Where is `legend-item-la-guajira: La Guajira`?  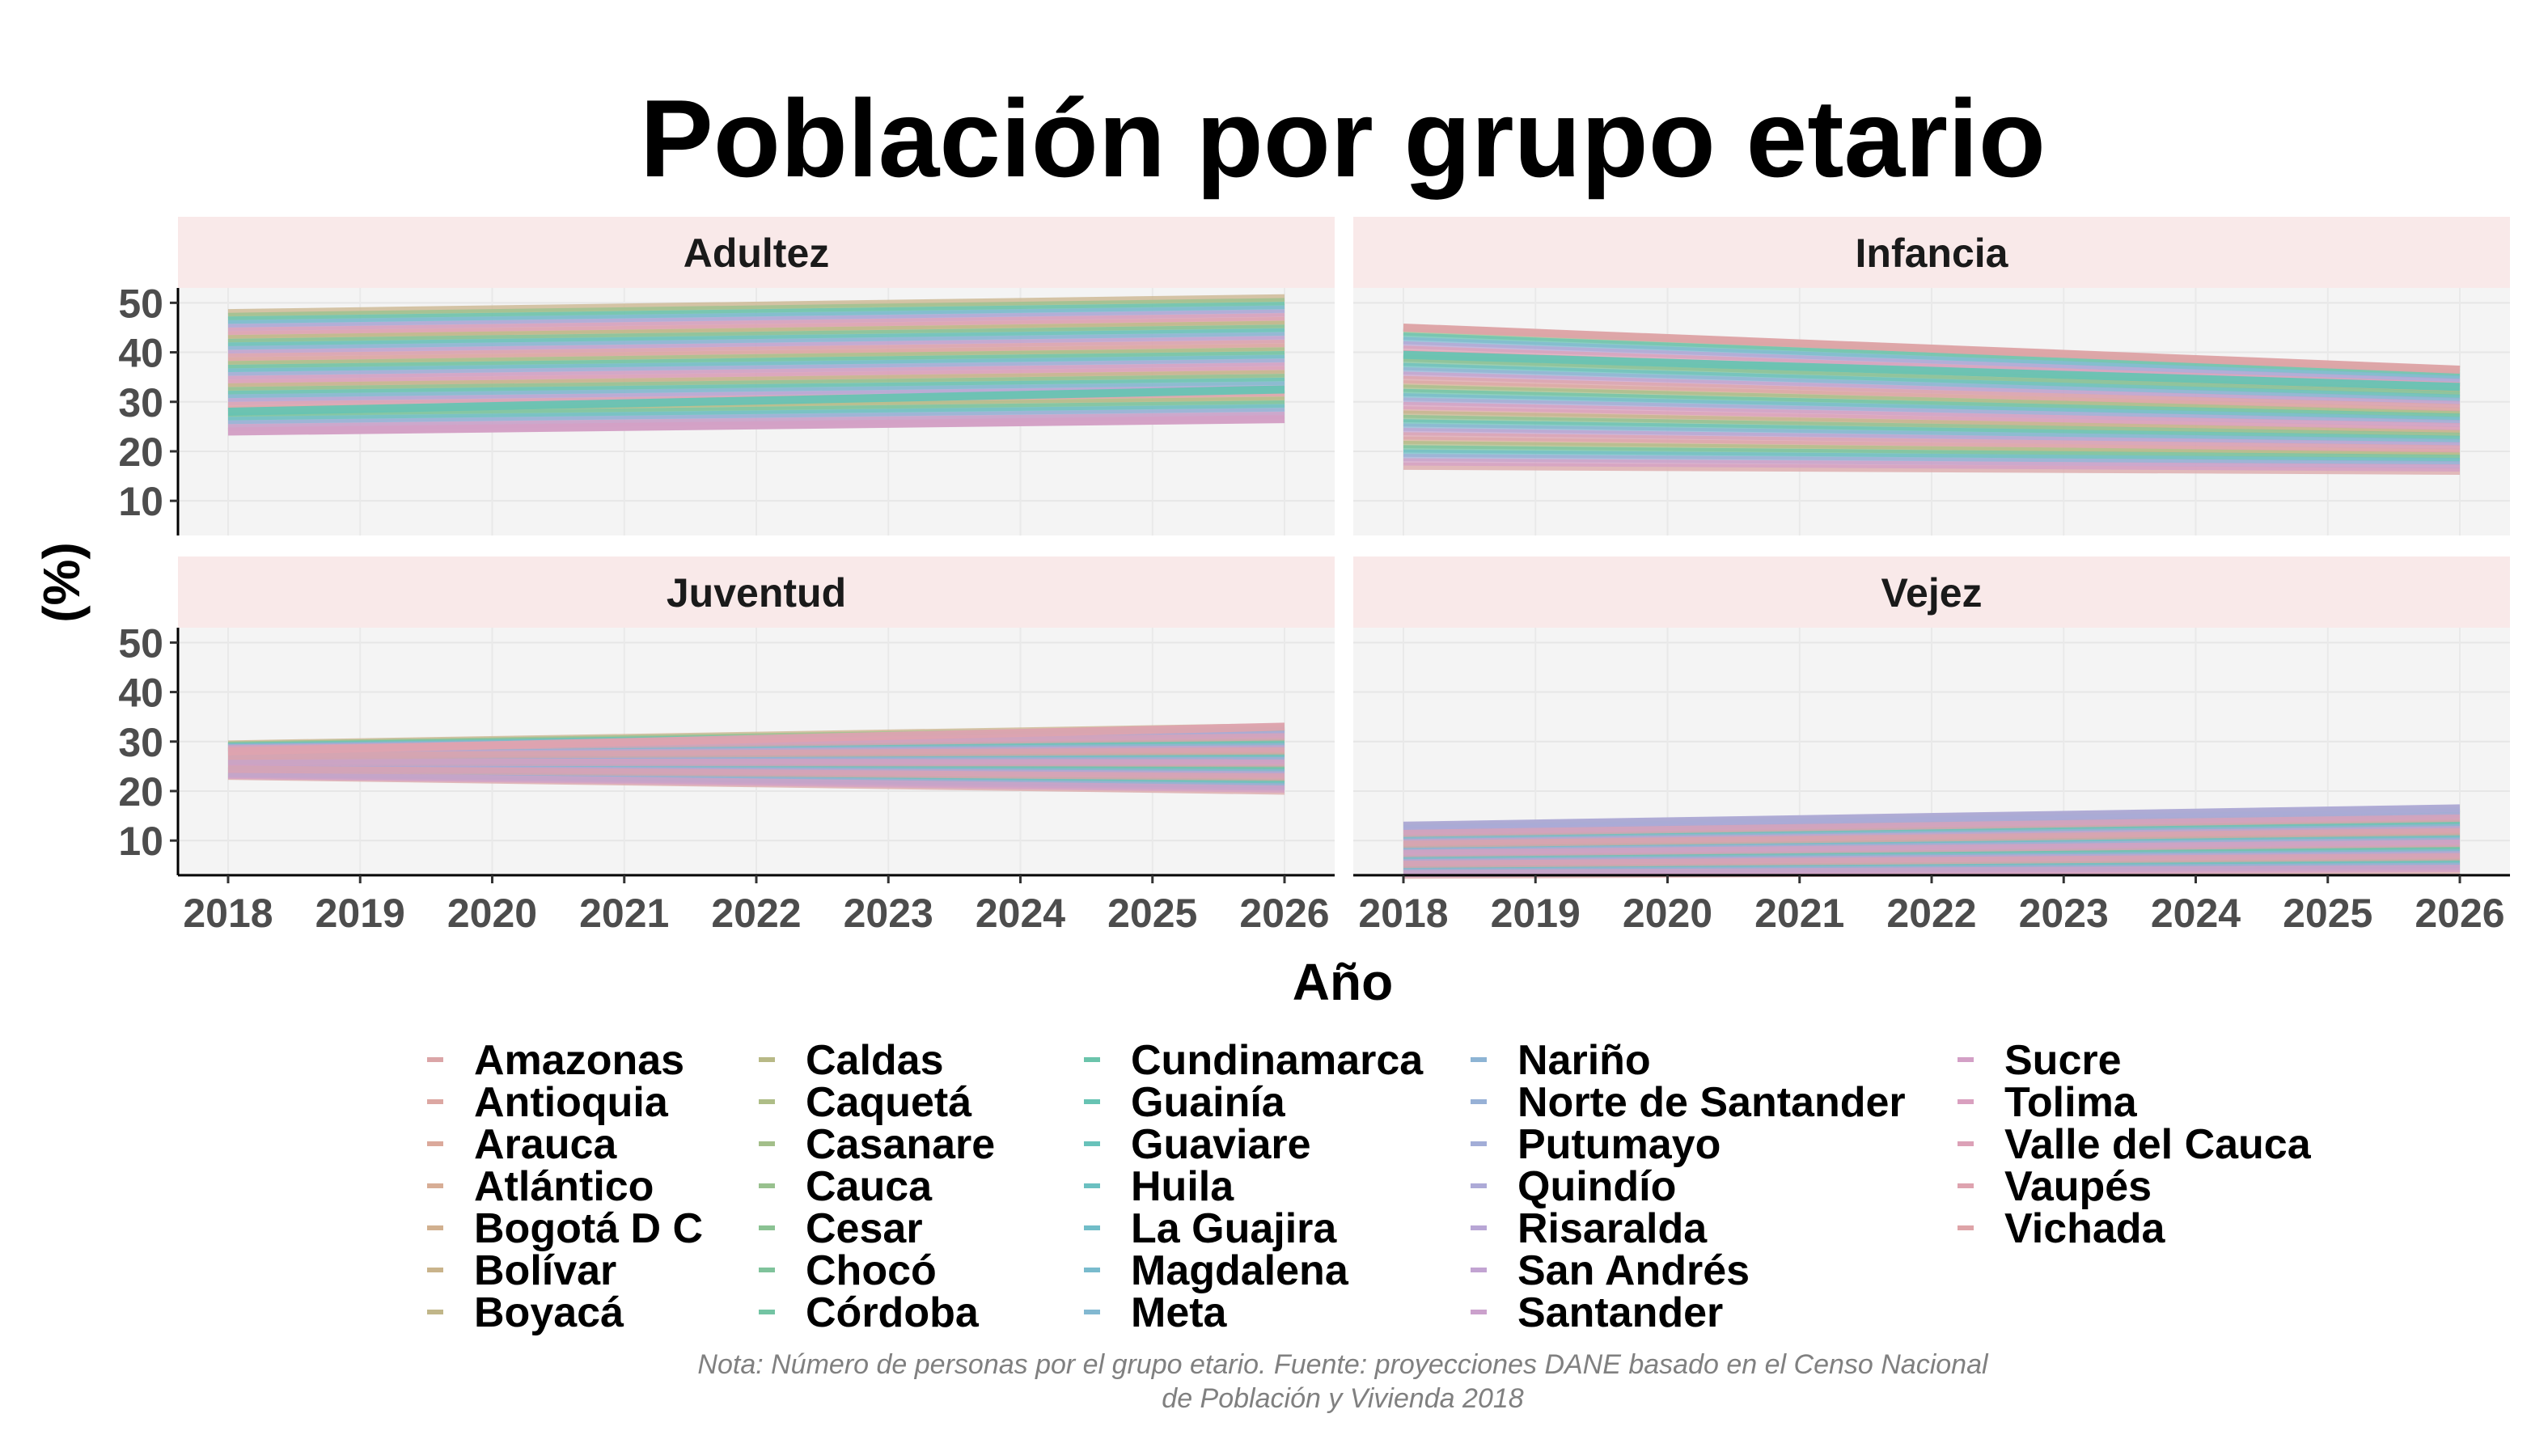 legend-item-la-guajira: La Guajira is located at coordinates (1210, 1228).